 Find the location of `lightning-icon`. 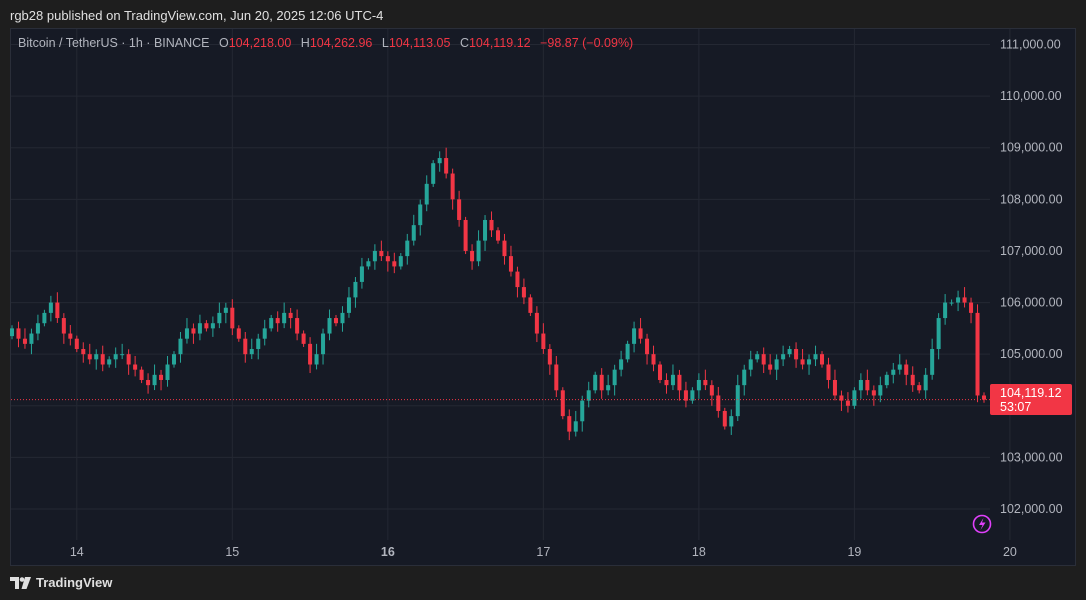

lightning-icon is located at coordinates (982, 524).